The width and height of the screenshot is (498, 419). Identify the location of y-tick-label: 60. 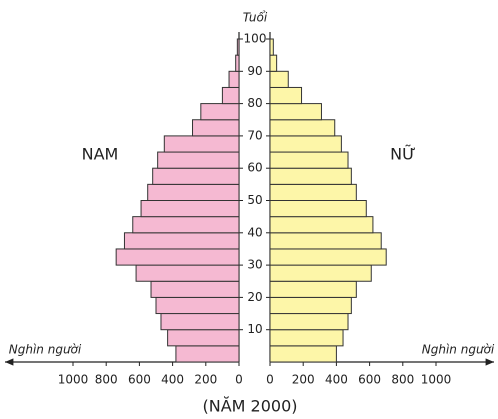
(254, 168).